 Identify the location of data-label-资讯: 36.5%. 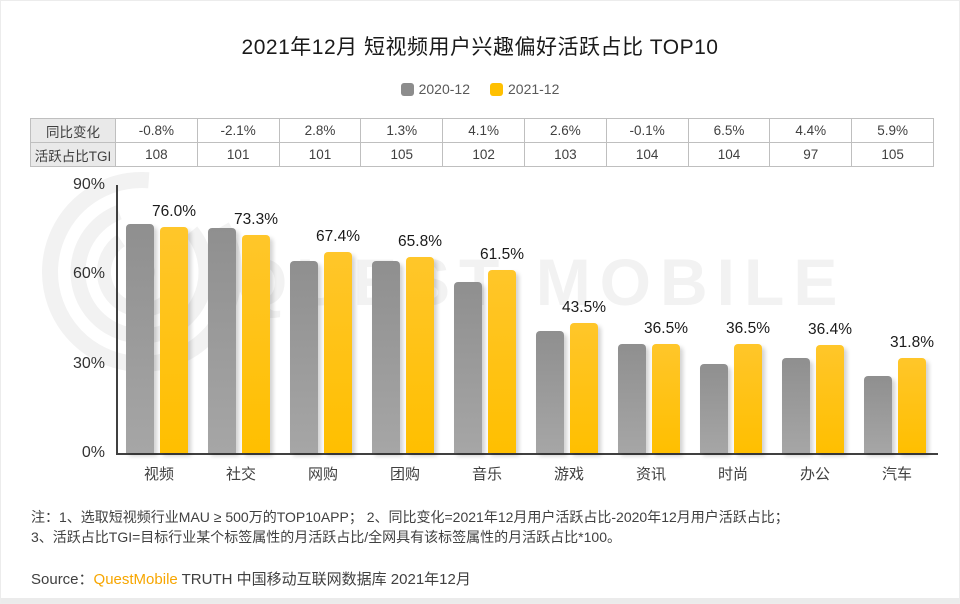
(666, 329).